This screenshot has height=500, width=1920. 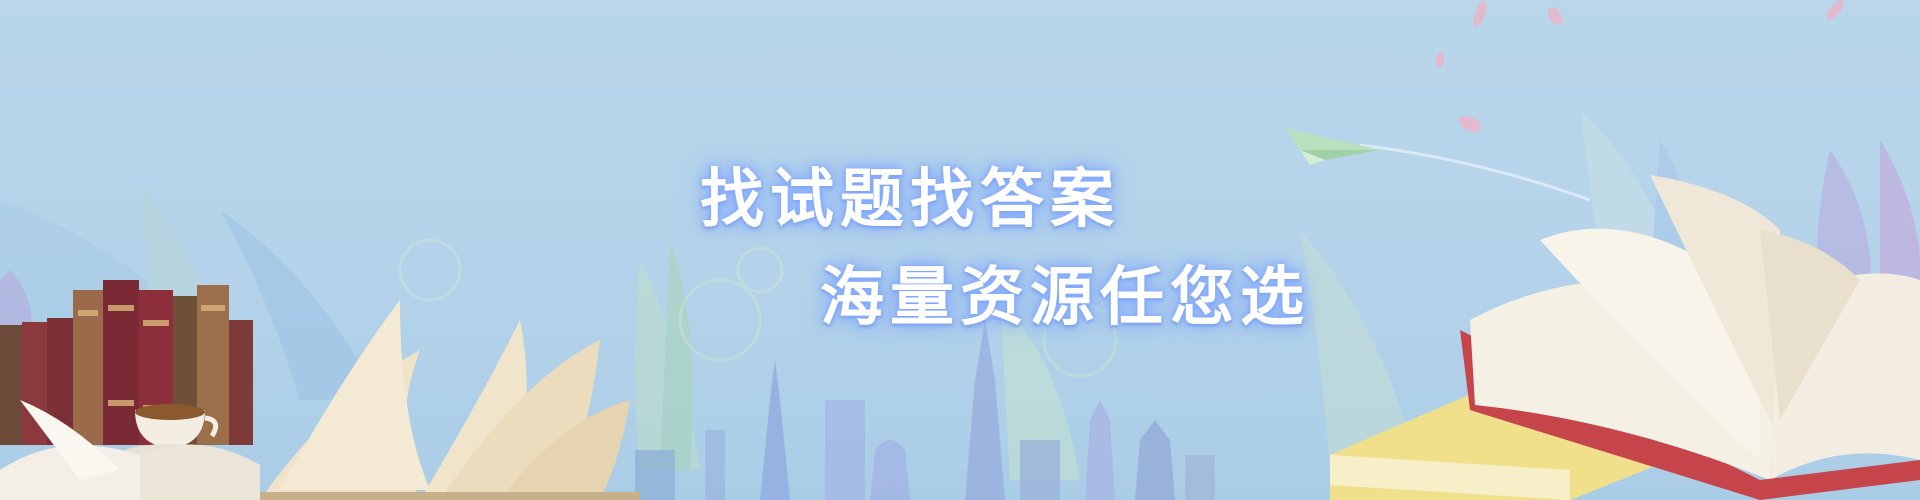 I want to click on open-book-left, so click(x=130, y=450).